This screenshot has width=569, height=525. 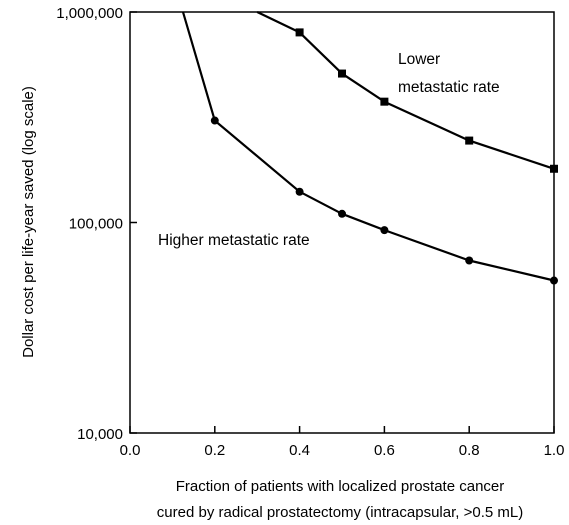 What do you see at coordinates (419, 59) in the screenshot?
I see `annotation-lower-line-1: Lower` at bounding box center [419, 59].